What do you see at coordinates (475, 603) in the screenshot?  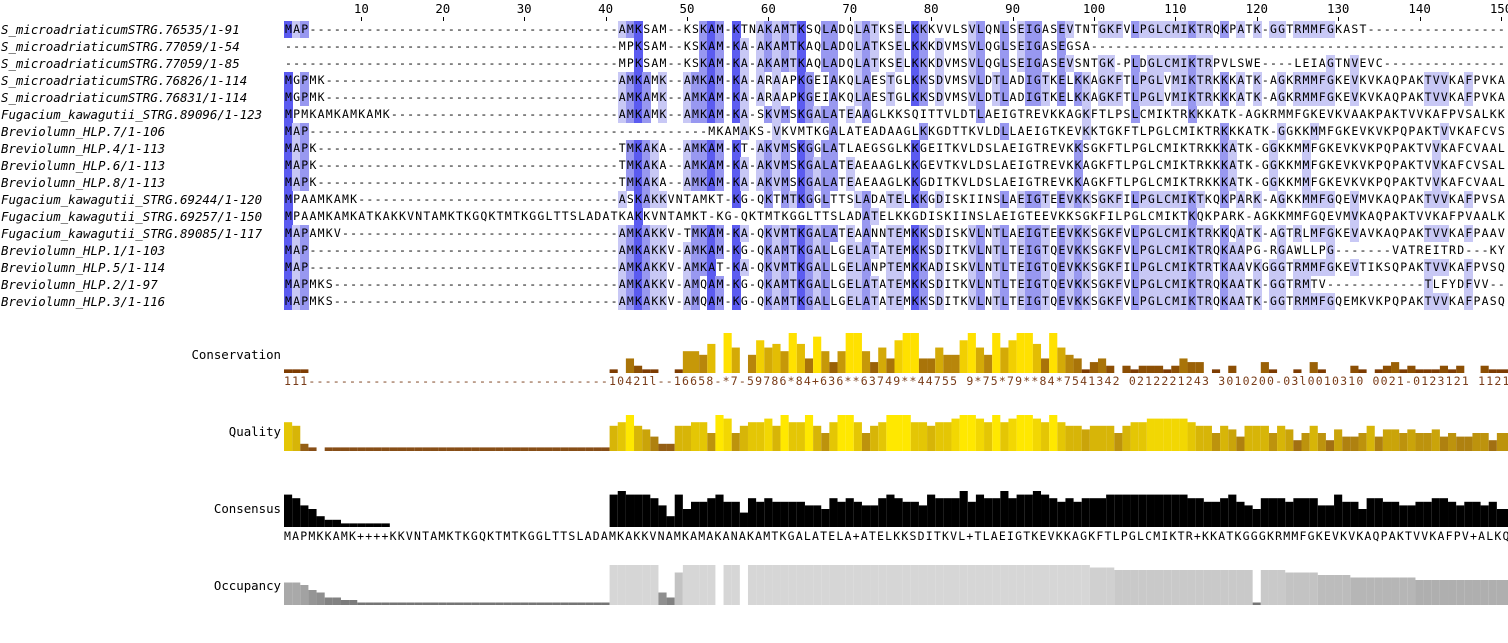 I see `occupancy-bar` at bounding box center [475, 603].